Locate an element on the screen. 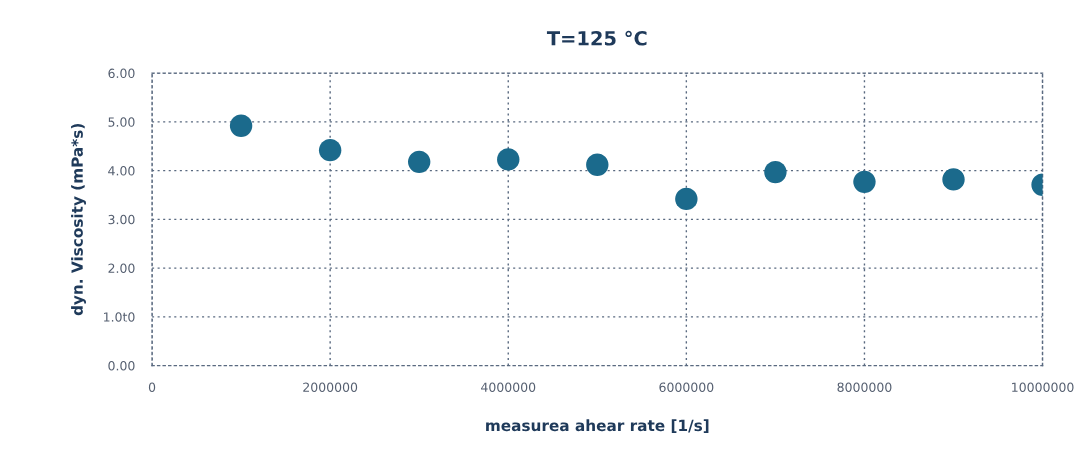  y-axis-title: dyn. Viscosity (mPa*s) is located at coordinates (78, 220).